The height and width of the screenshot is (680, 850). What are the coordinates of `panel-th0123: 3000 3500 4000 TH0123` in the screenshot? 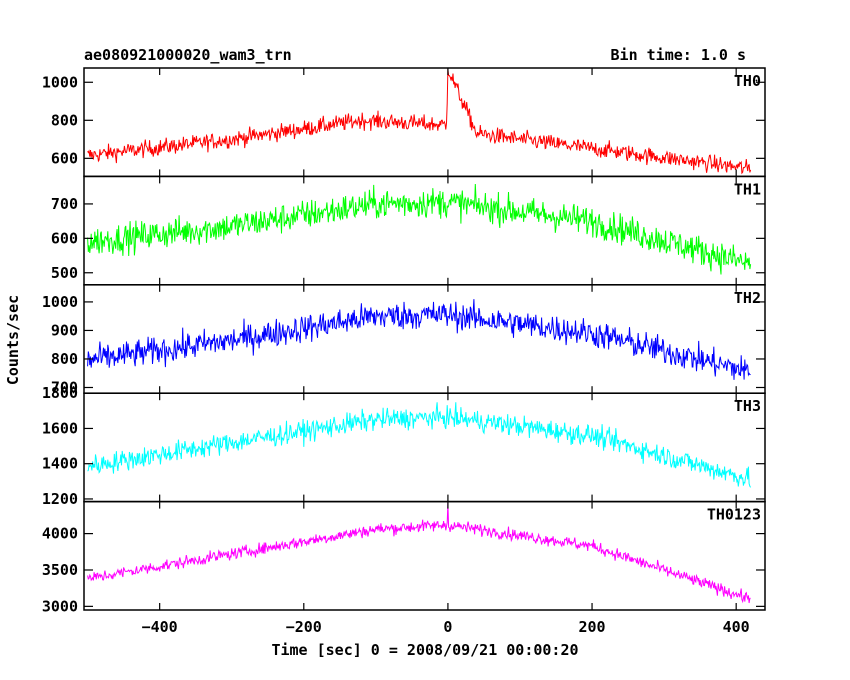 It's located at (404, 557).